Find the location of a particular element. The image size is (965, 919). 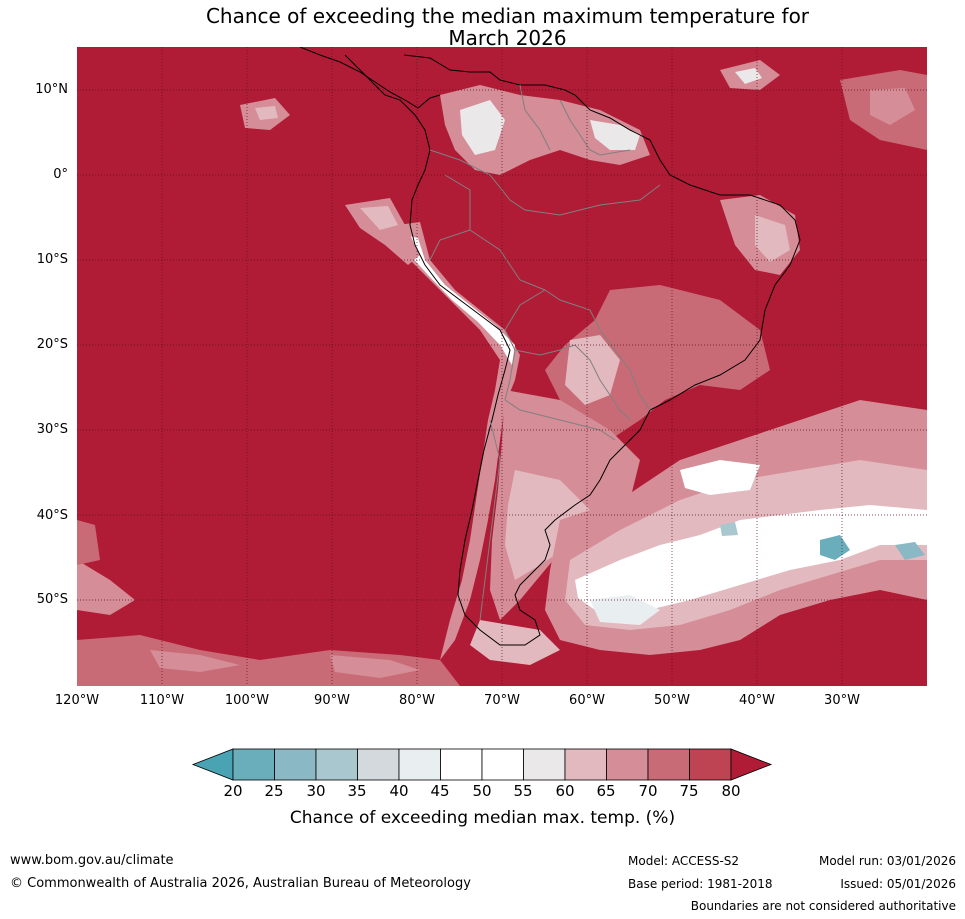

lon-label-70w: 70°W is located at coordinates (502, 700).